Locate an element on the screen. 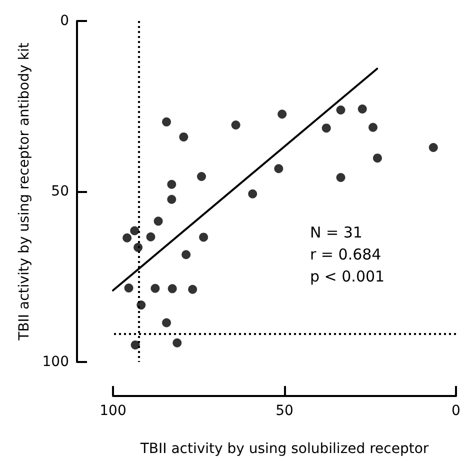 This screenshot has width=467, height=461. y-axis-title: TBII activity by using receptor antibody kit is located at coordinates (24, 192).